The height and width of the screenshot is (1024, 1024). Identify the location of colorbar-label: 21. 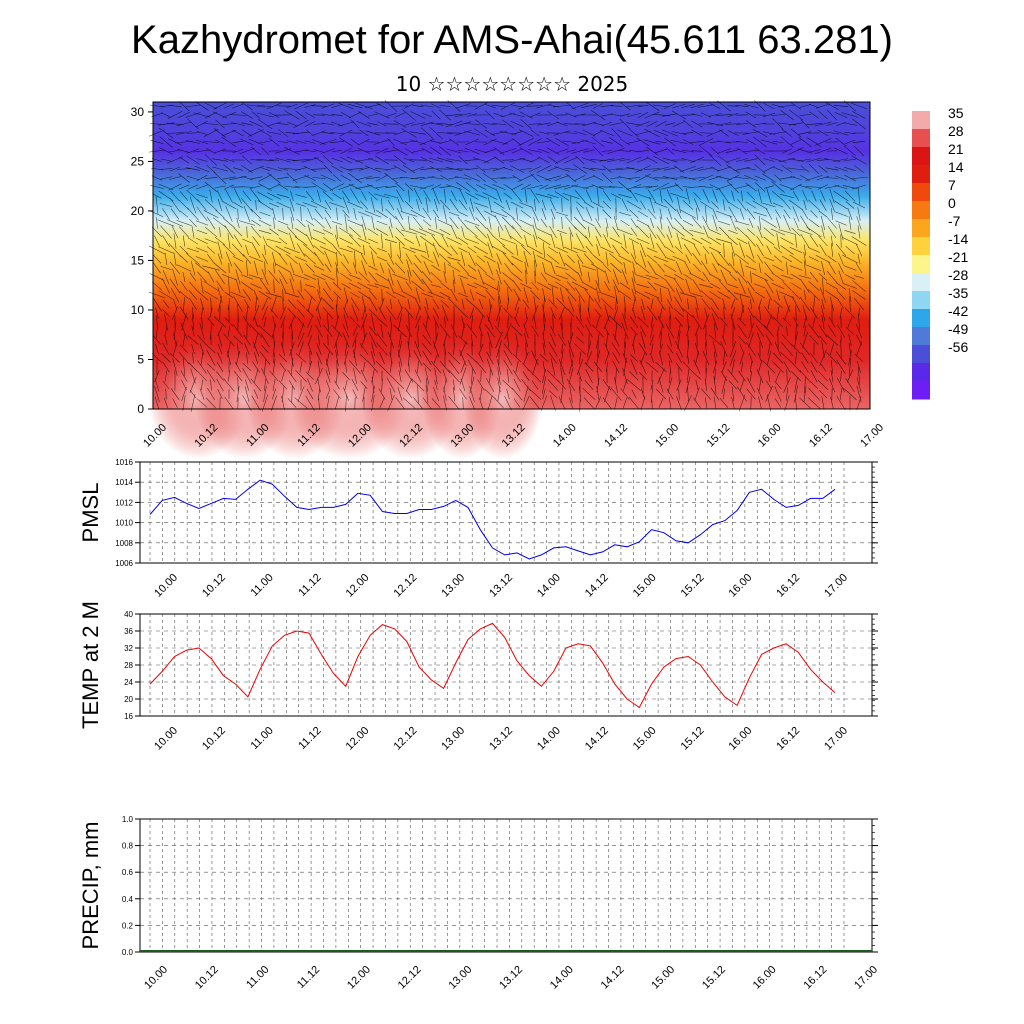
(956, 149).